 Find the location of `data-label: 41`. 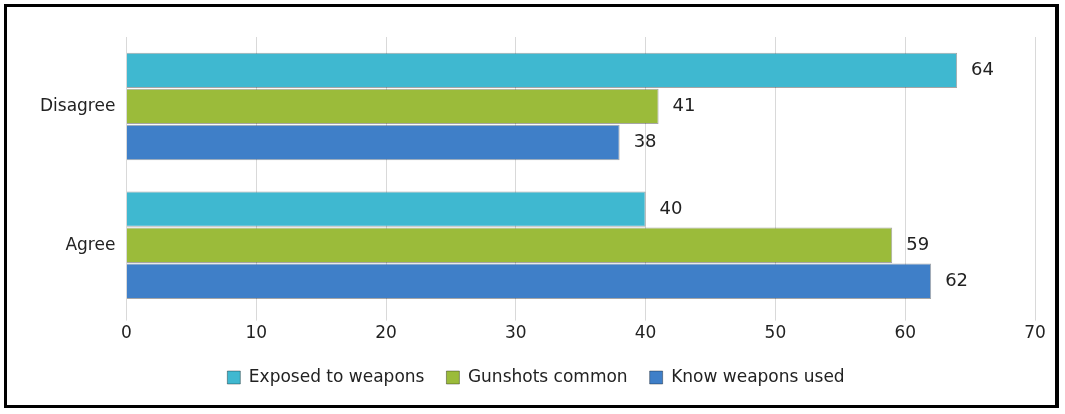

data-label: 41 is located at coordinates (684, 105).